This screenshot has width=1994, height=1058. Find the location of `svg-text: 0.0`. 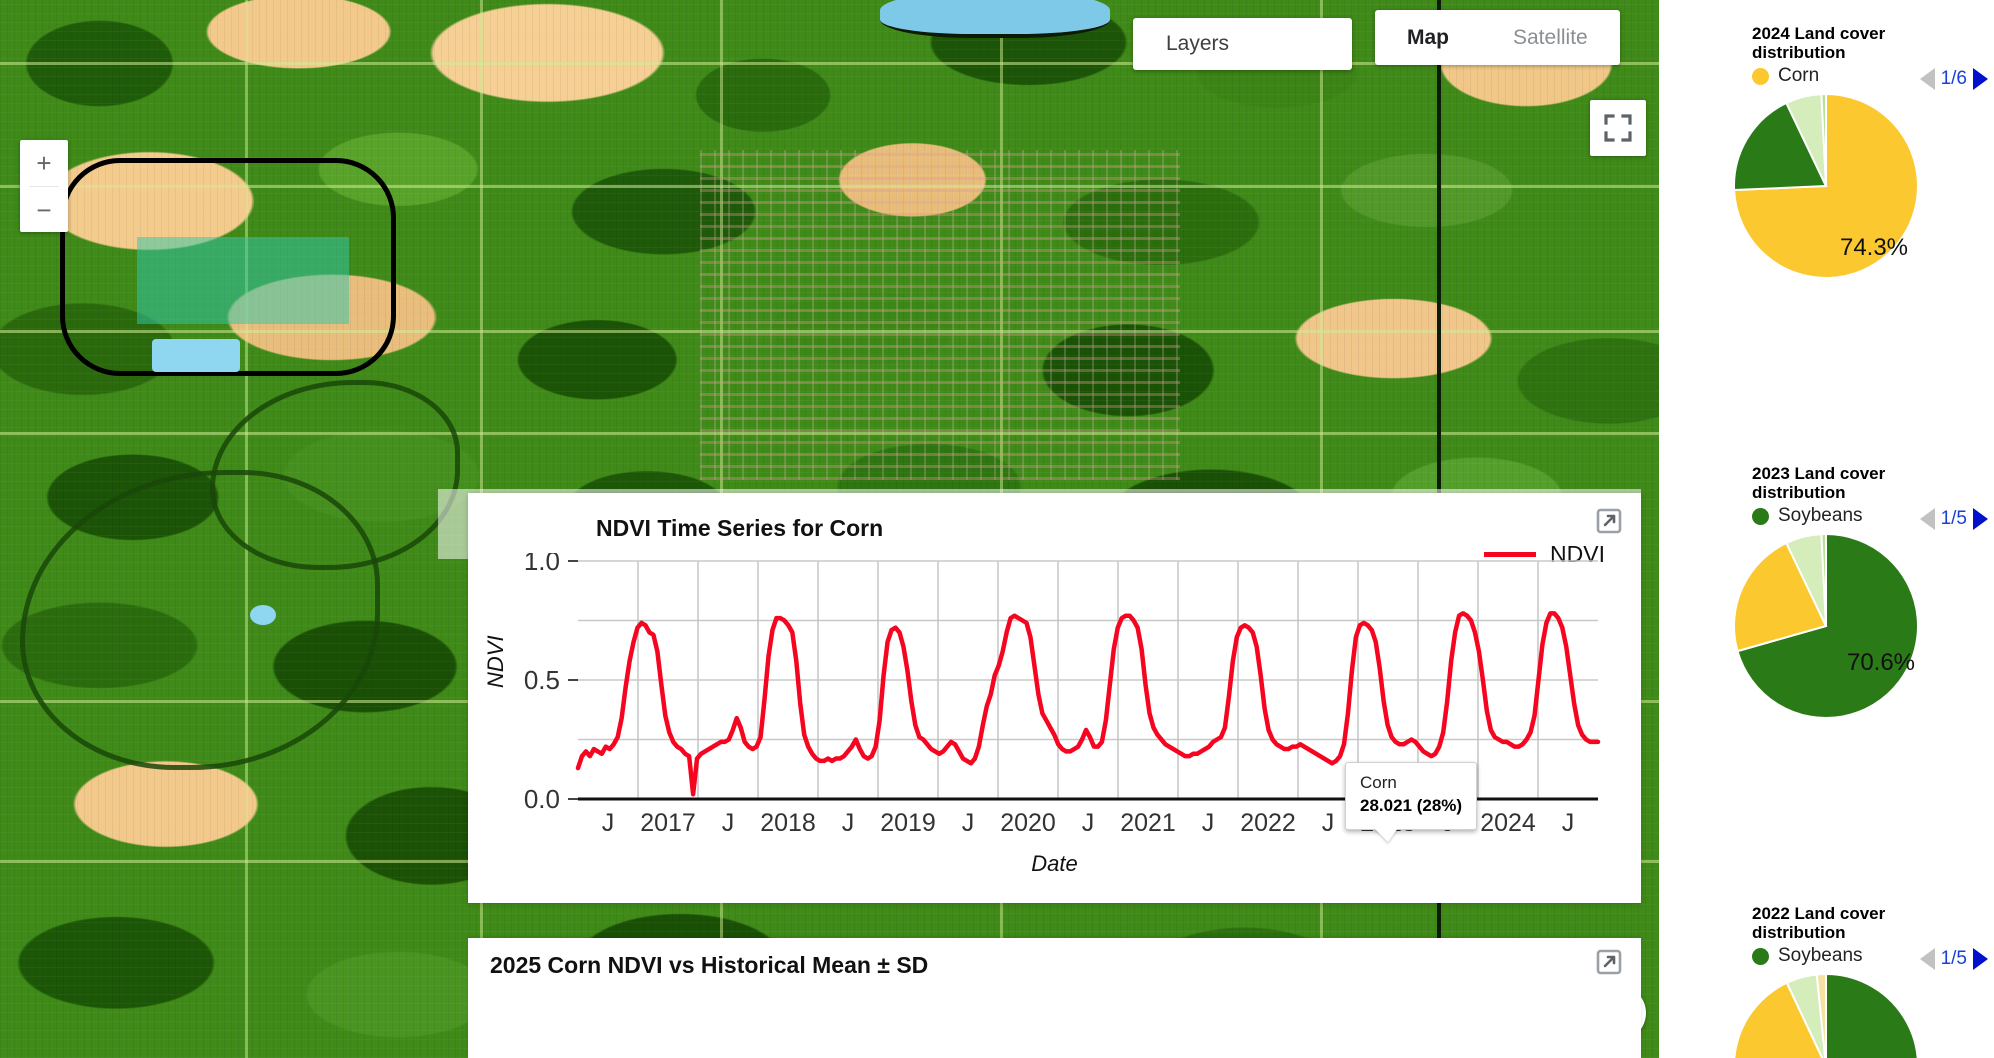

svg-text: 0.0 is located at coordinates (542, 799).